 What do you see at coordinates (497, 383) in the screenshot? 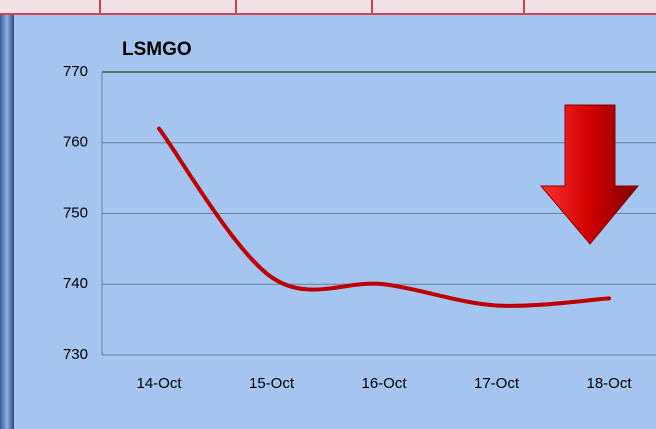
I see `x-tick-label: 17-Oct` at bounding box center [497, 383].